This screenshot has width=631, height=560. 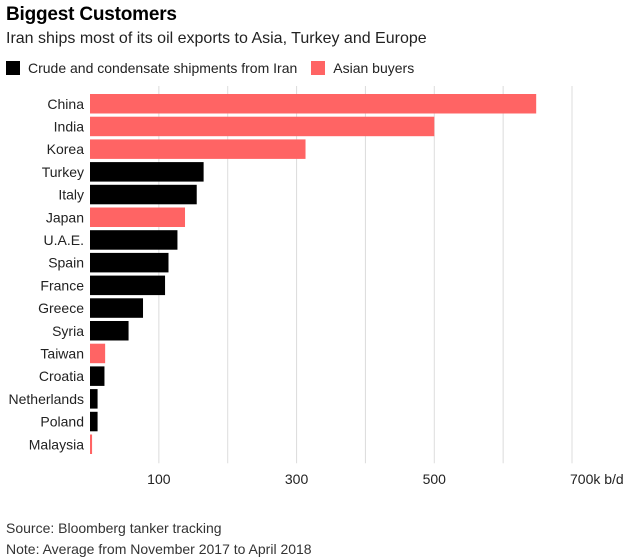 What do you see at coordinates (69, 126) in the screenshot?
I see `category-label: India` at bounding box center [69, 126].